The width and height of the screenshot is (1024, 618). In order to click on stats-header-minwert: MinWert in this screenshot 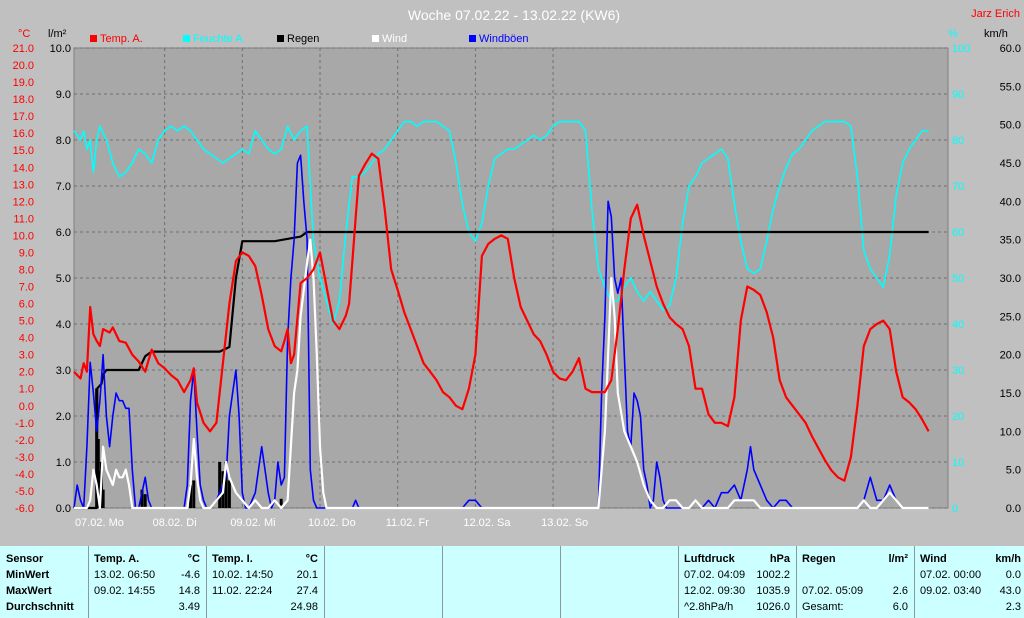, I will do `click(28, 575)`.